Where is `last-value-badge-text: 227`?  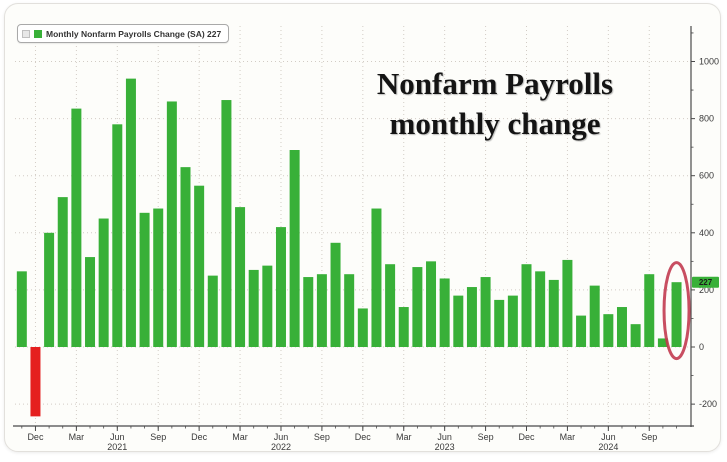
last-value-badge-text: 227 is located at coordinates (706, 282).